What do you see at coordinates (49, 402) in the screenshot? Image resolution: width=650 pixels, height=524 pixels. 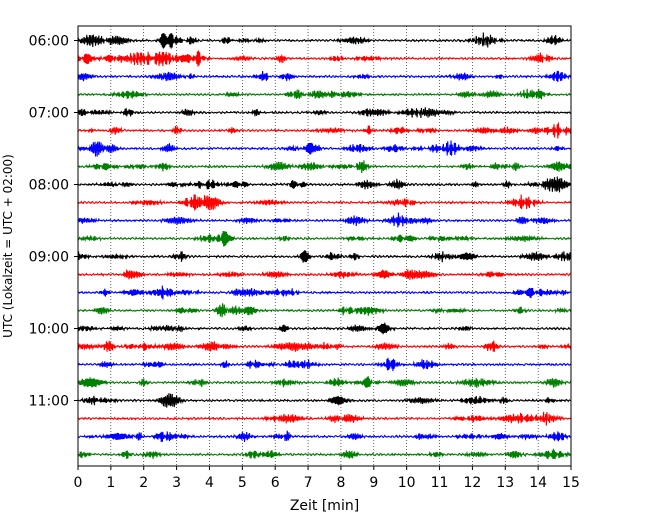 I see `y-tick-label-1100: 11:00` at bounding box center [49, 402].